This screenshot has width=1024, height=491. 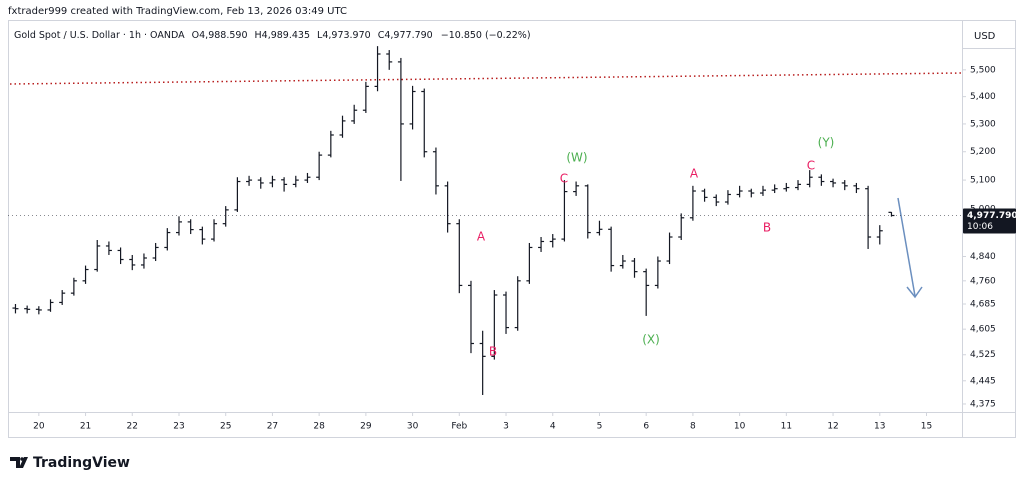 I want to click on wave-label: (Y), so click(x=826, y=143).